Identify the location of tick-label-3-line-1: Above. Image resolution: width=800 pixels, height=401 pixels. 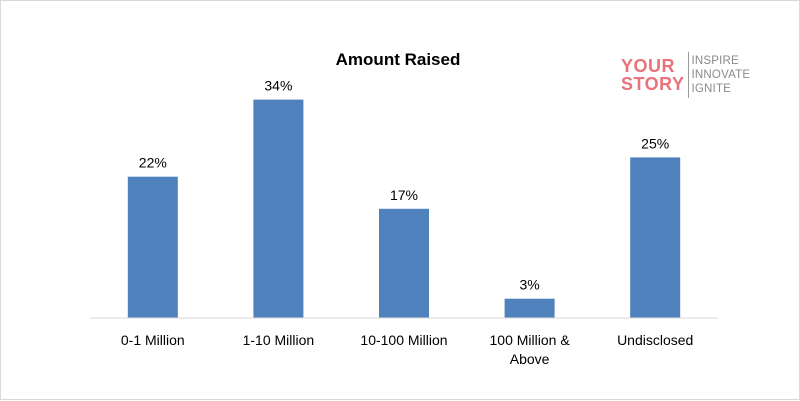
(530, 359).